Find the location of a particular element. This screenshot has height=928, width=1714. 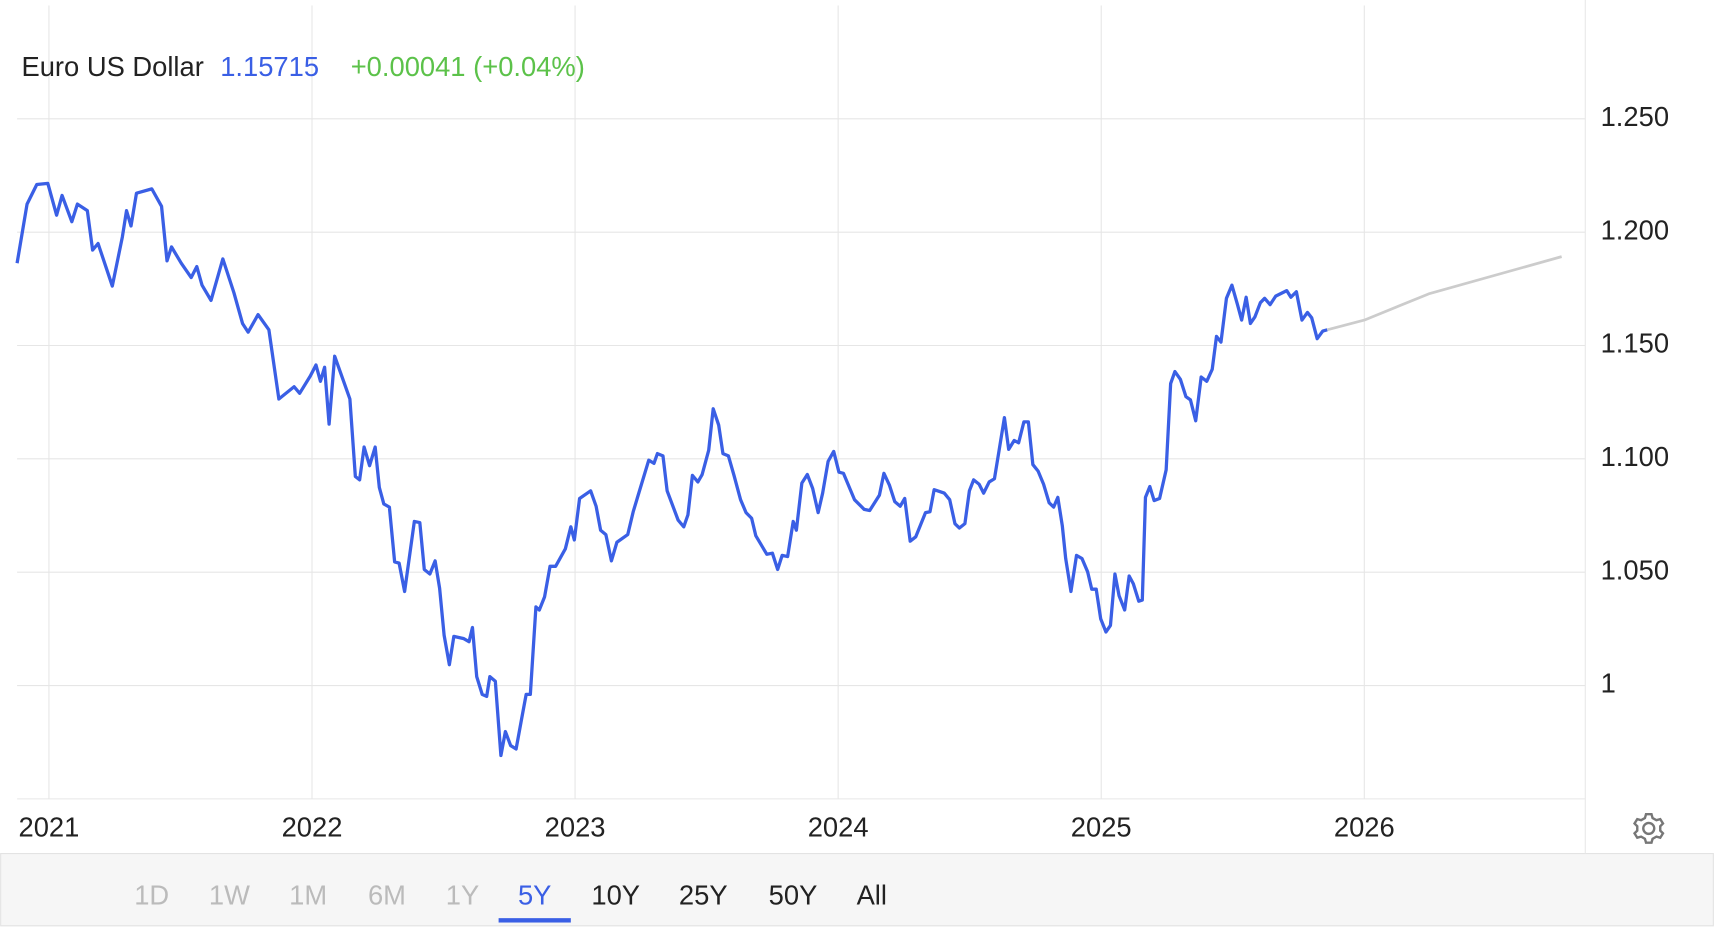

y-tick-label: 1.250 is located at coordinates (1635, 116).